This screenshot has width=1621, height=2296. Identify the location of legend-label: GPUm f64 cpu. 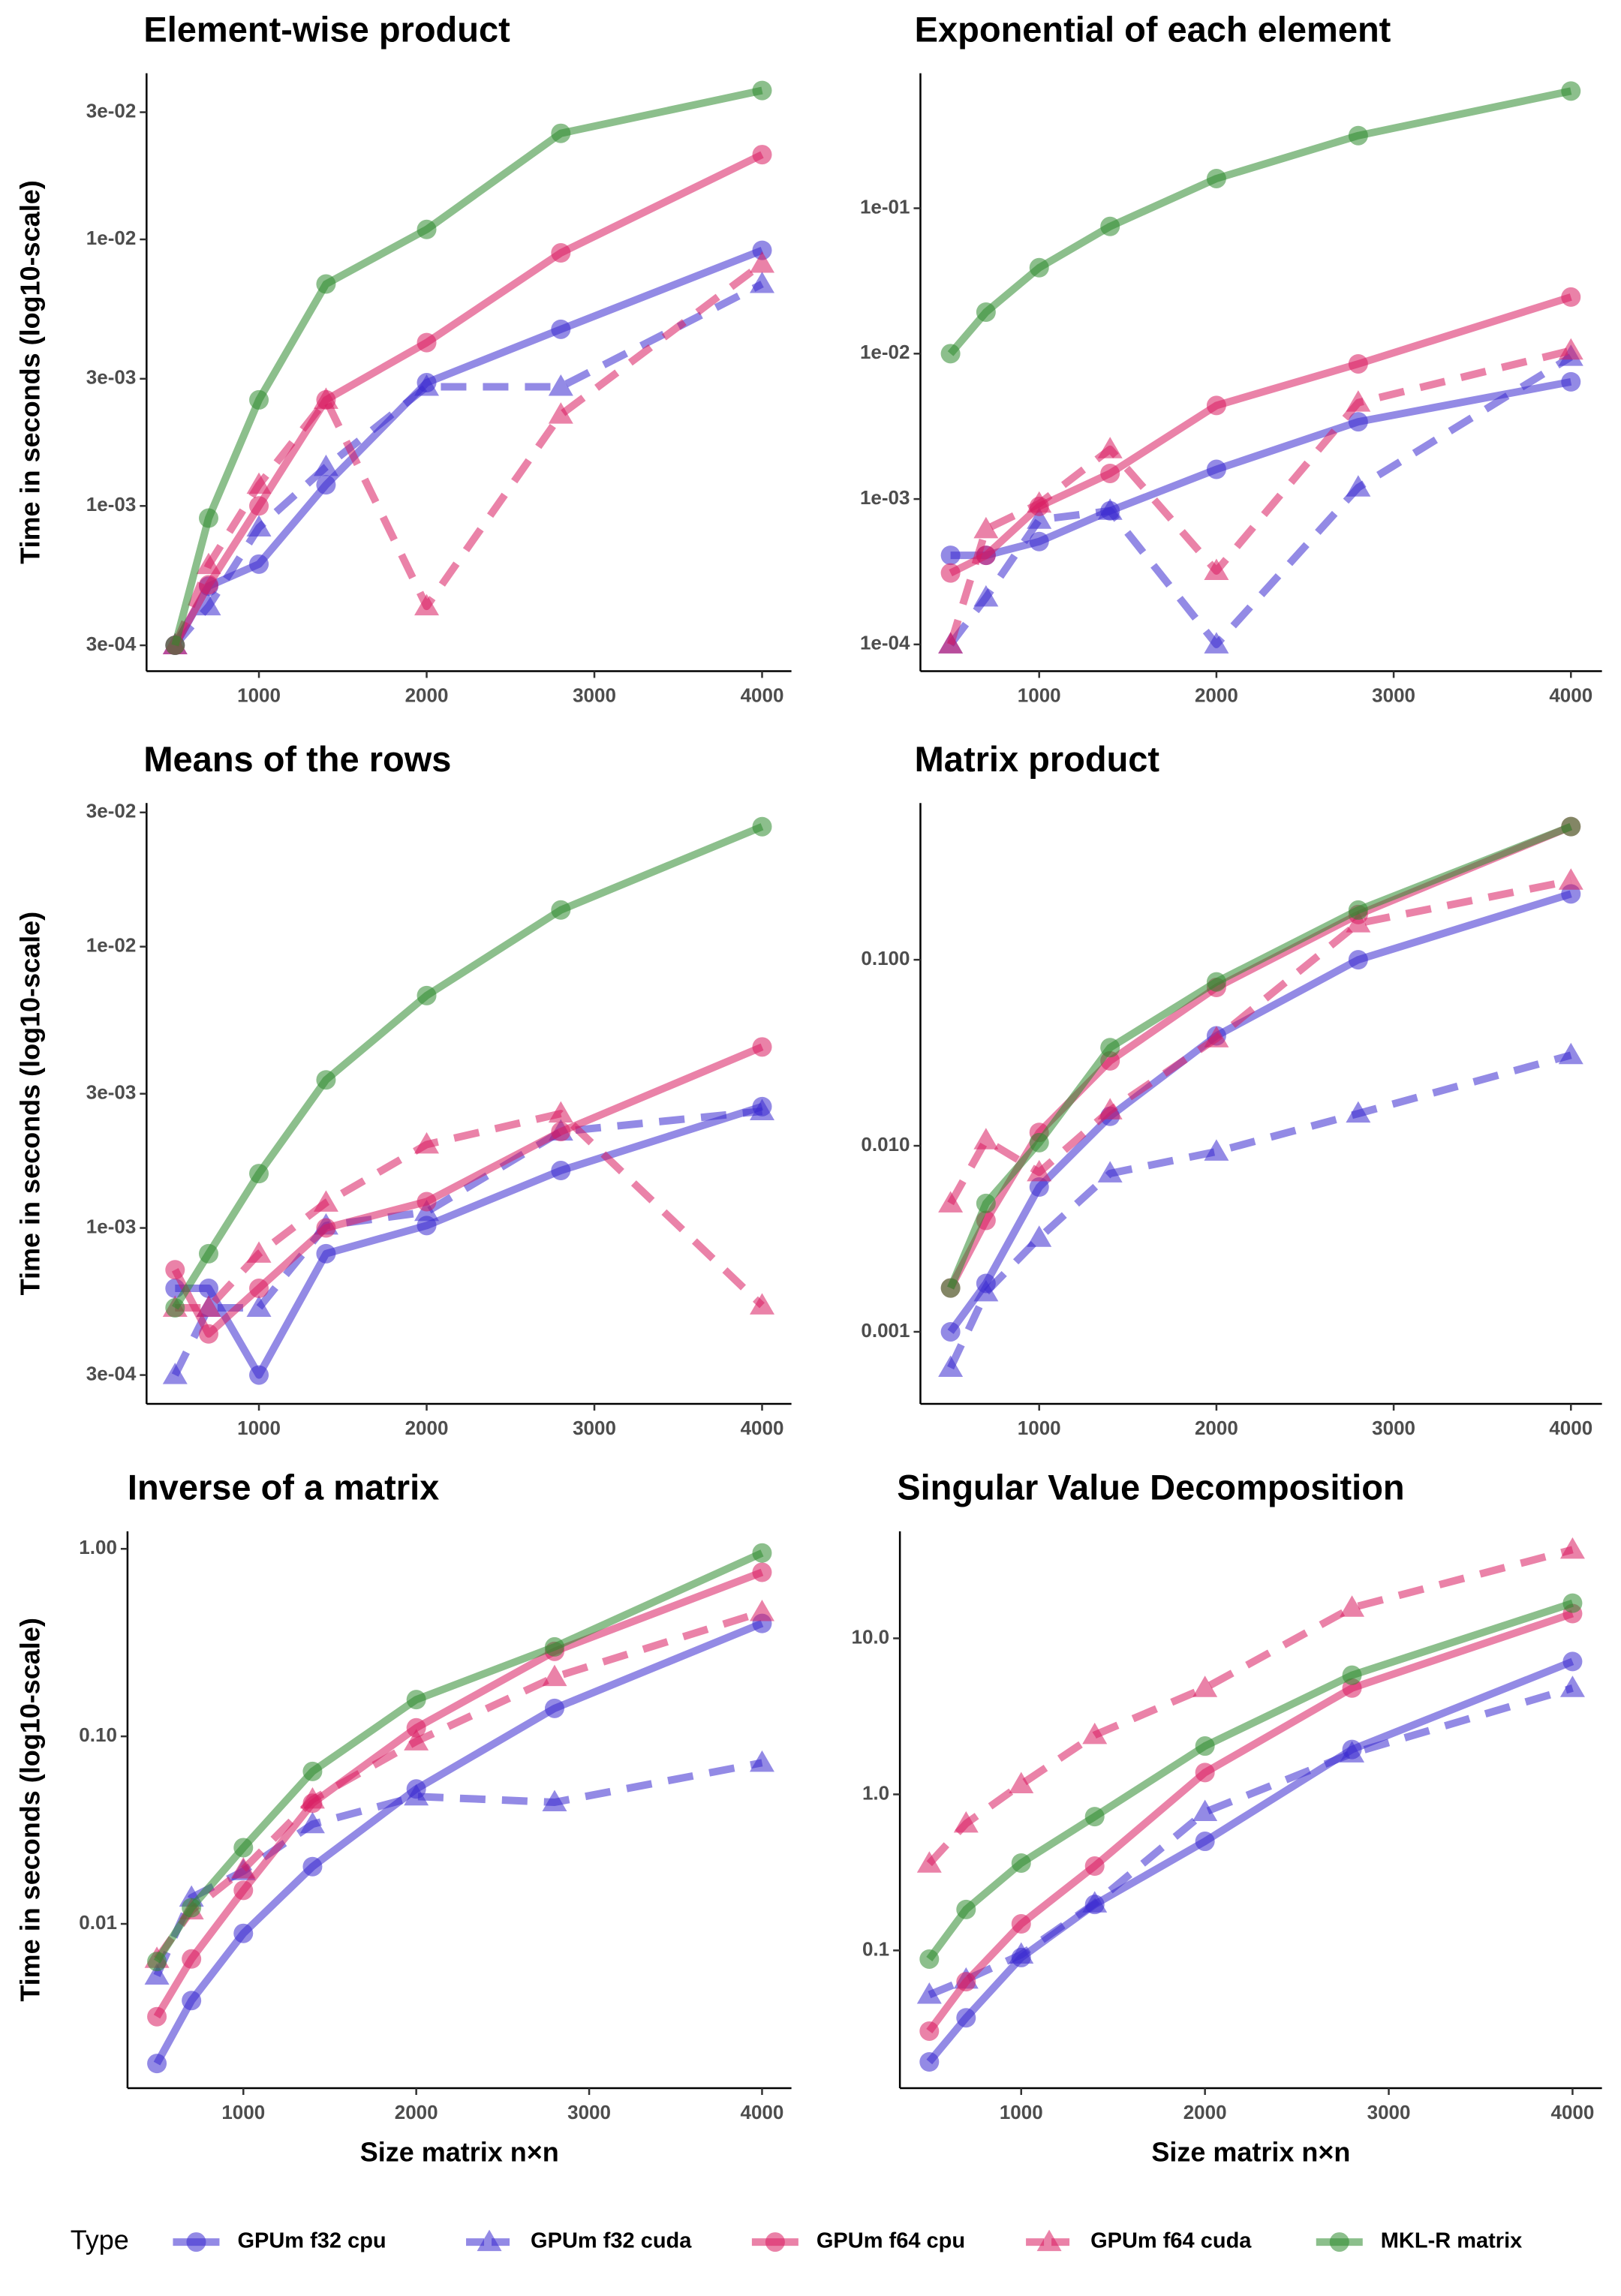
(891, 2241).